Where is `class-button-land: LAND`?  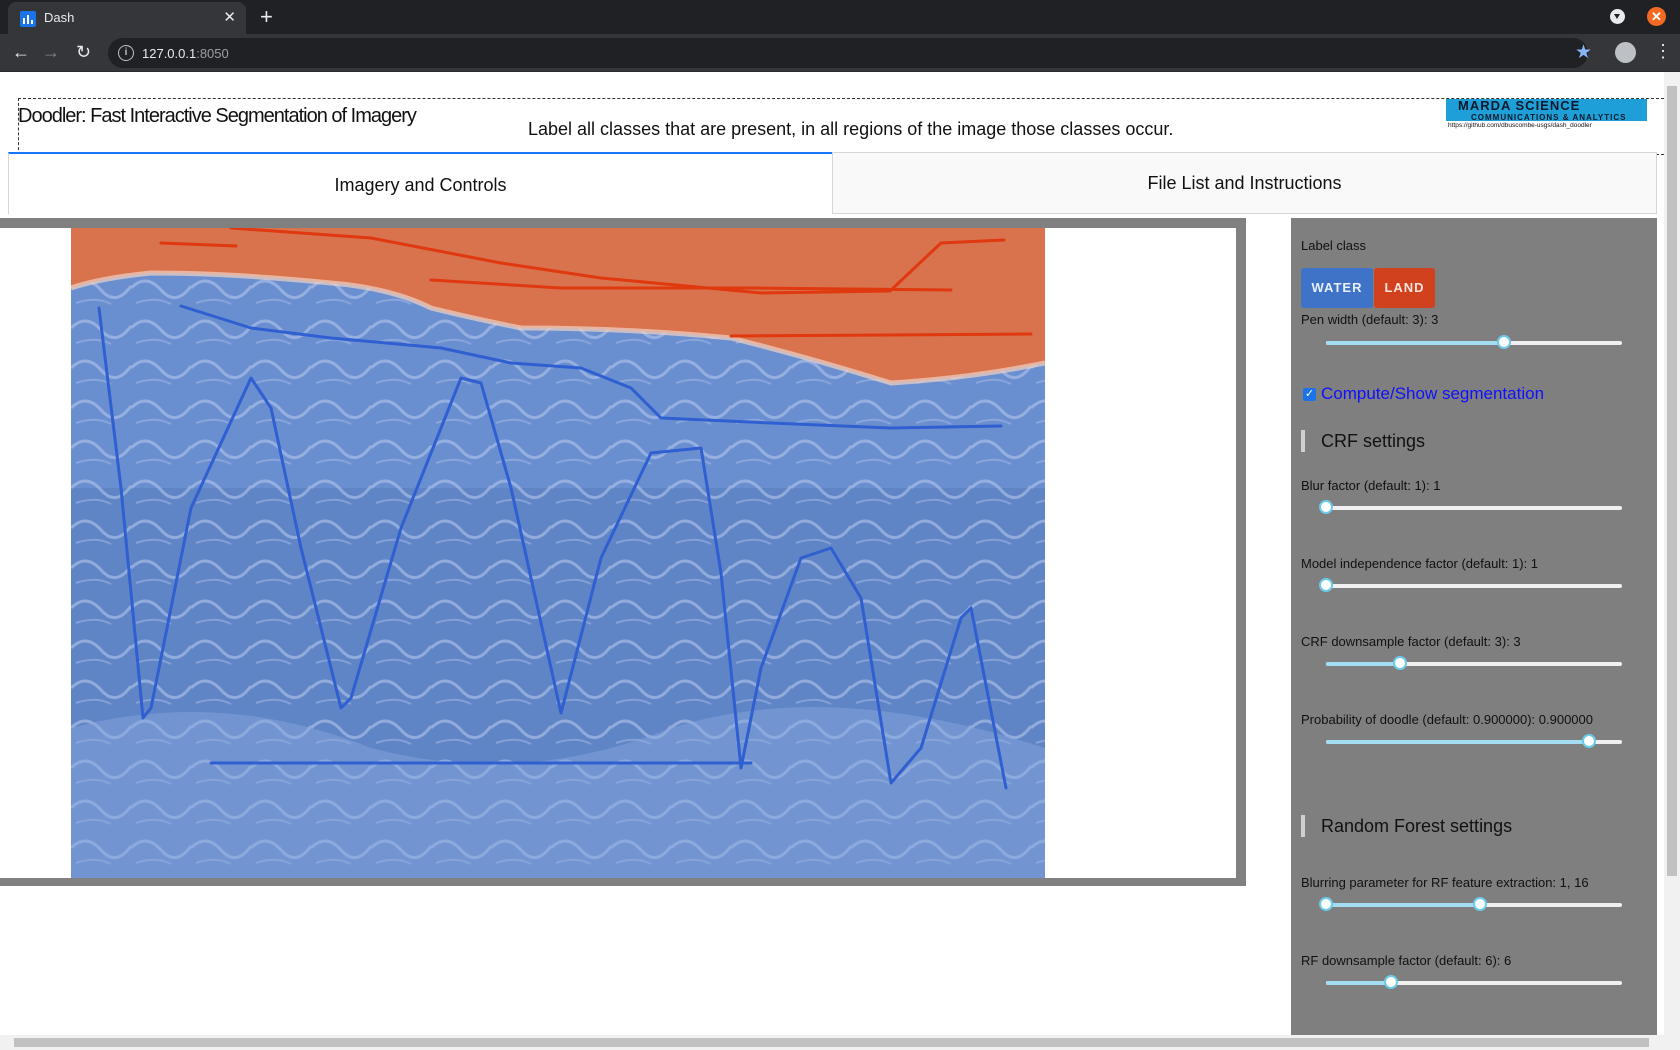 class-button-land: LAND is located at coordinates (1404, 288).